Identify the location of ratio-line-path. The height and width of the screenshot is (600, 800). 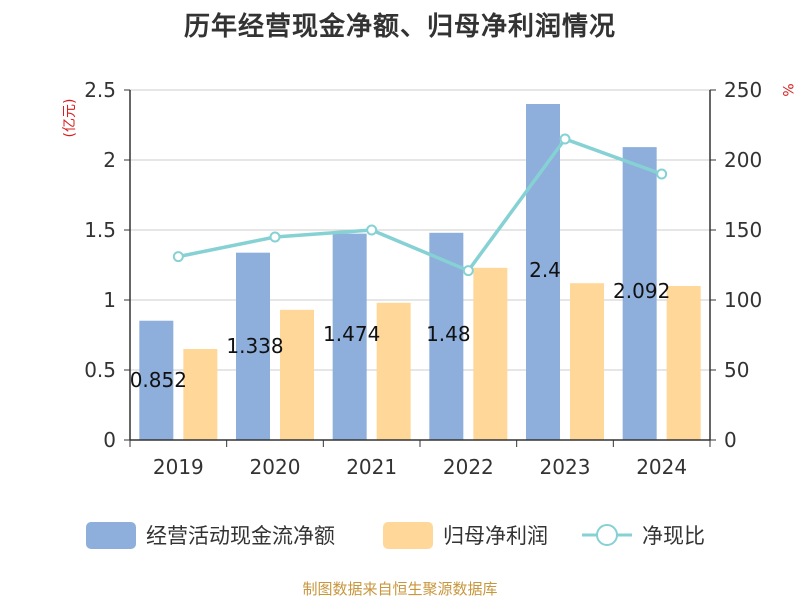
(420, 204).